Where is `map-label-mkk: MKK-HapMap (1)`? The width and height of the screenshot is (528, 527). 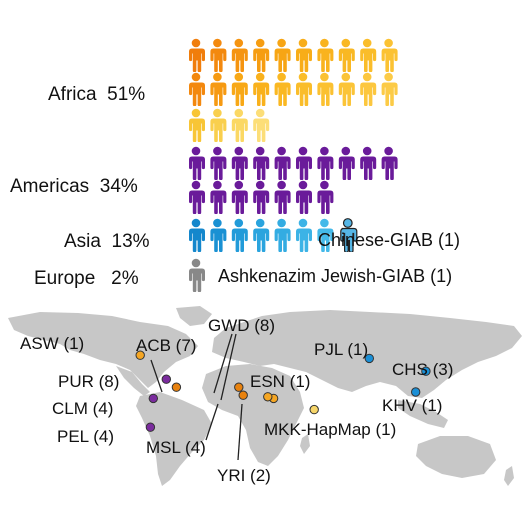
map-label-mkk: MKK-HapMap (1) is located at coordinates (330, 429).